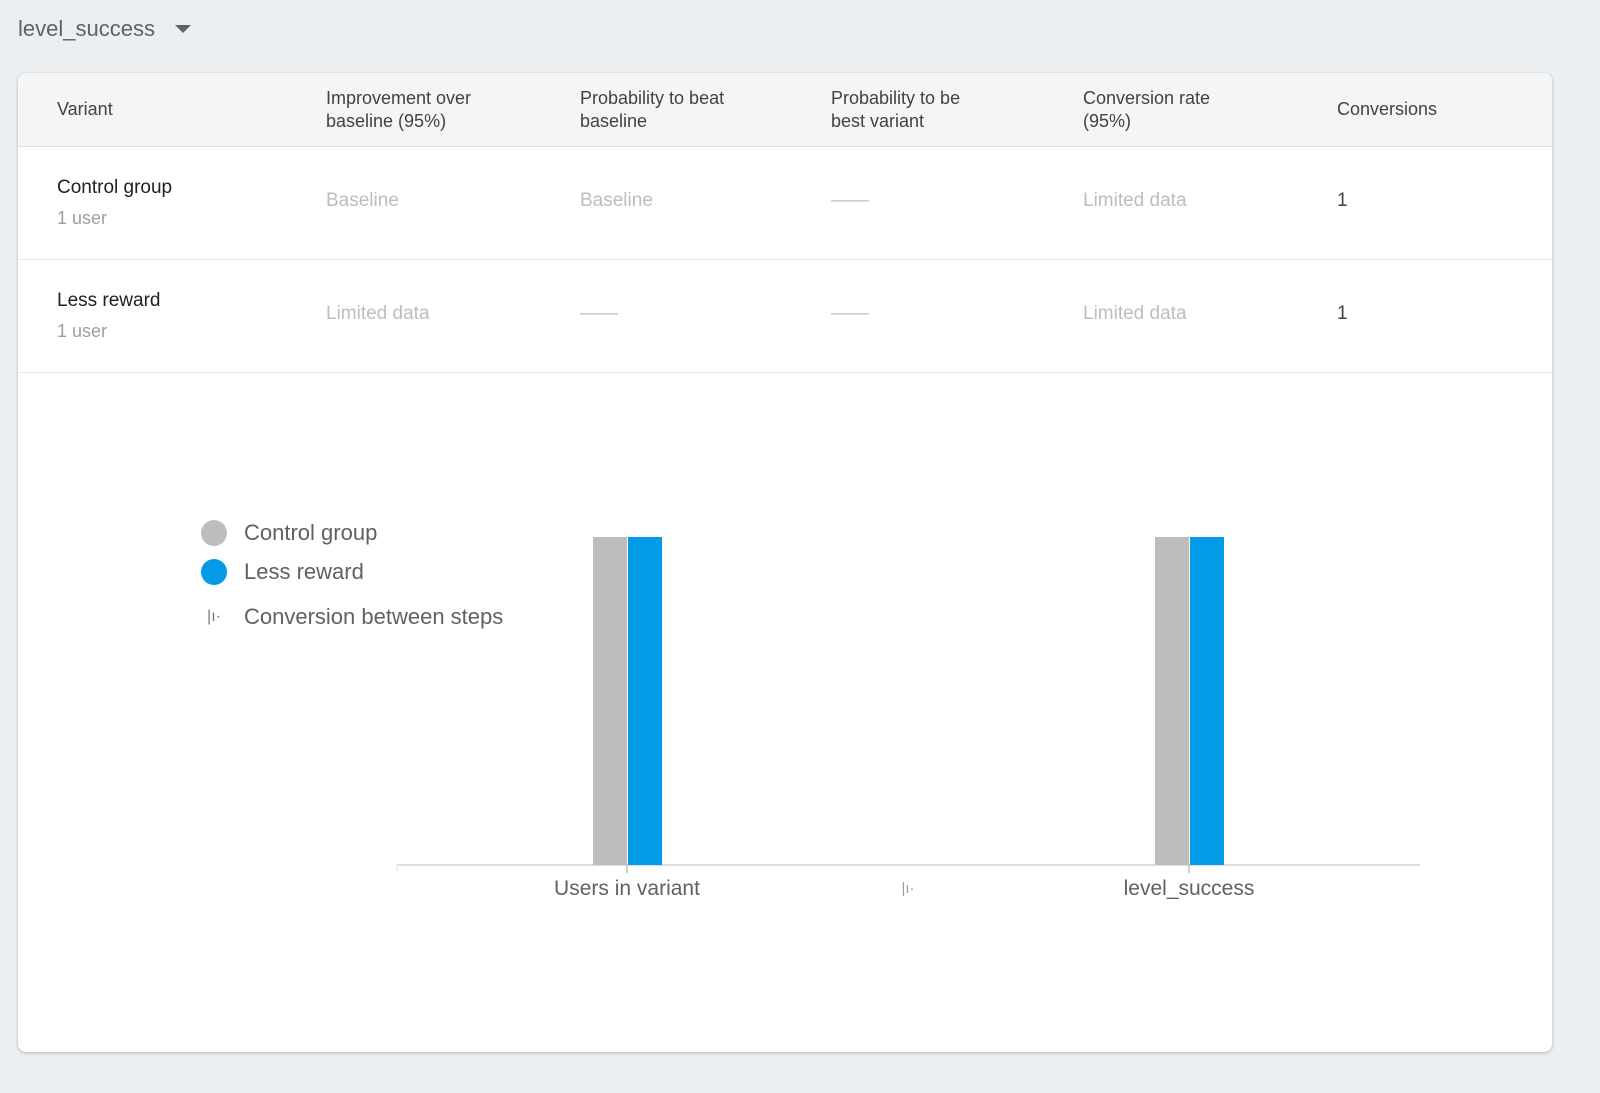 This screenshot has width=1600, height=1093. I want to click on prob-beat: ——, so click(599, 313).